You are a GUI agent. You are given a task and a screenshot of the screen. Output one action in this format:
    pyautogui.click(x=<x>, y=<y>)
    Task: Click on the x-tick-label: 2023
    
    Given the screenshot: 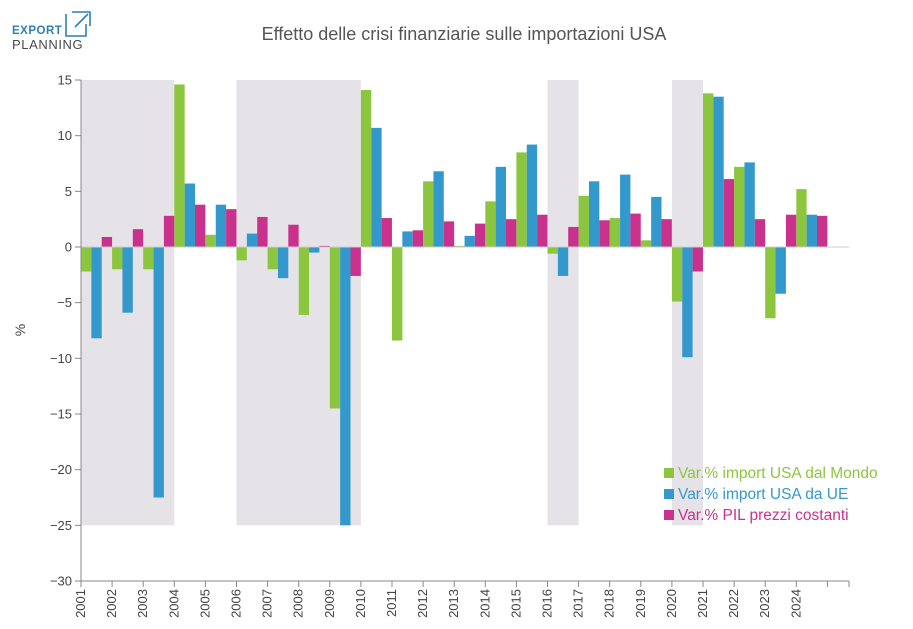 What is the action you would take?
    pyautogui.click(x=764, y=603)
    